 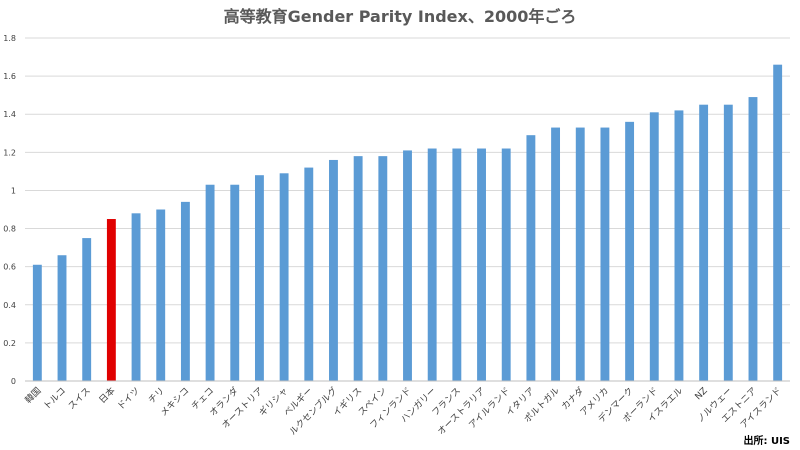 I want to click on y-axis-tick-labels: 0 0.2 0.4 0.6 0.8 1 1.2 1.4 1.6 1.8, so click(x=9, y=210).